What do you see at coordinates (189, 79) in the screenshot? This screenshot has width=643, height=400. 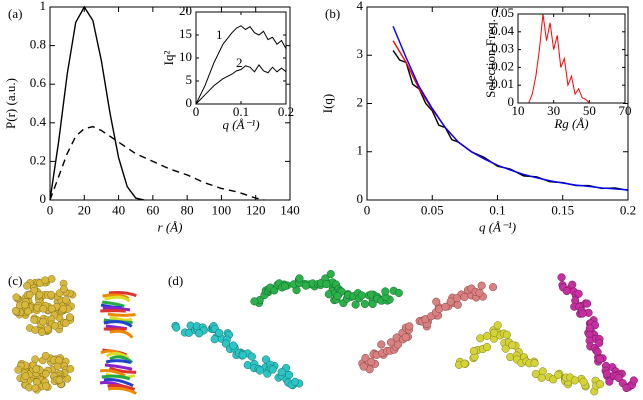 I see `y-tick-label: 5` at bounding box center [189, 79].